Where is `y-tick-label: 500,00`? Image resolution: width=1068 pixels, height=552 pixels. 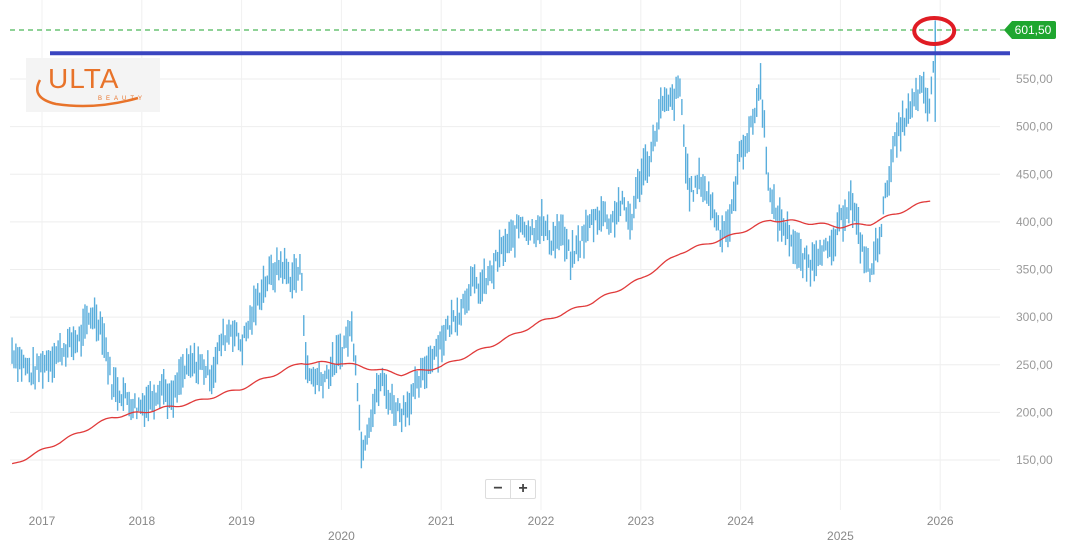
y-tick-label: 500,00 is located at coordinates (1034, 127).